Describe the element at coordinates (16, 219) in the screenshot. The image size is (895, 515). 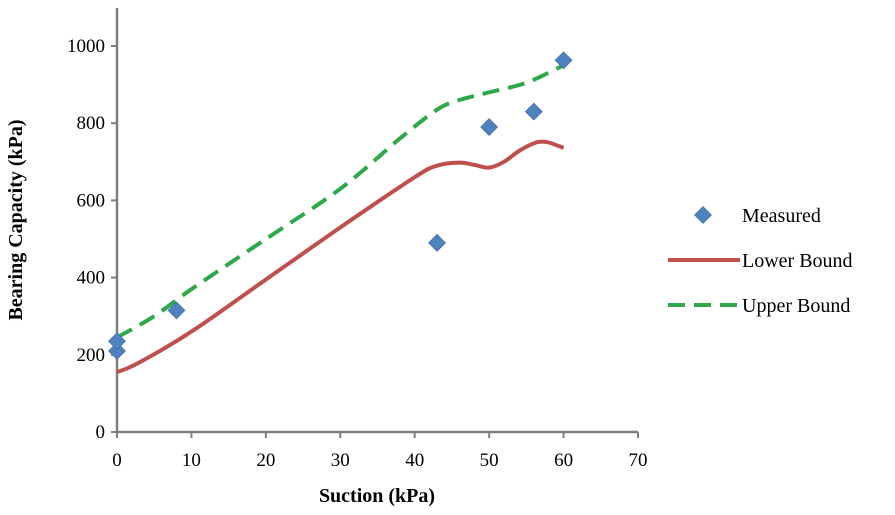
I see `y-axis-title: Bearing Capacity (kPa)` at that location.